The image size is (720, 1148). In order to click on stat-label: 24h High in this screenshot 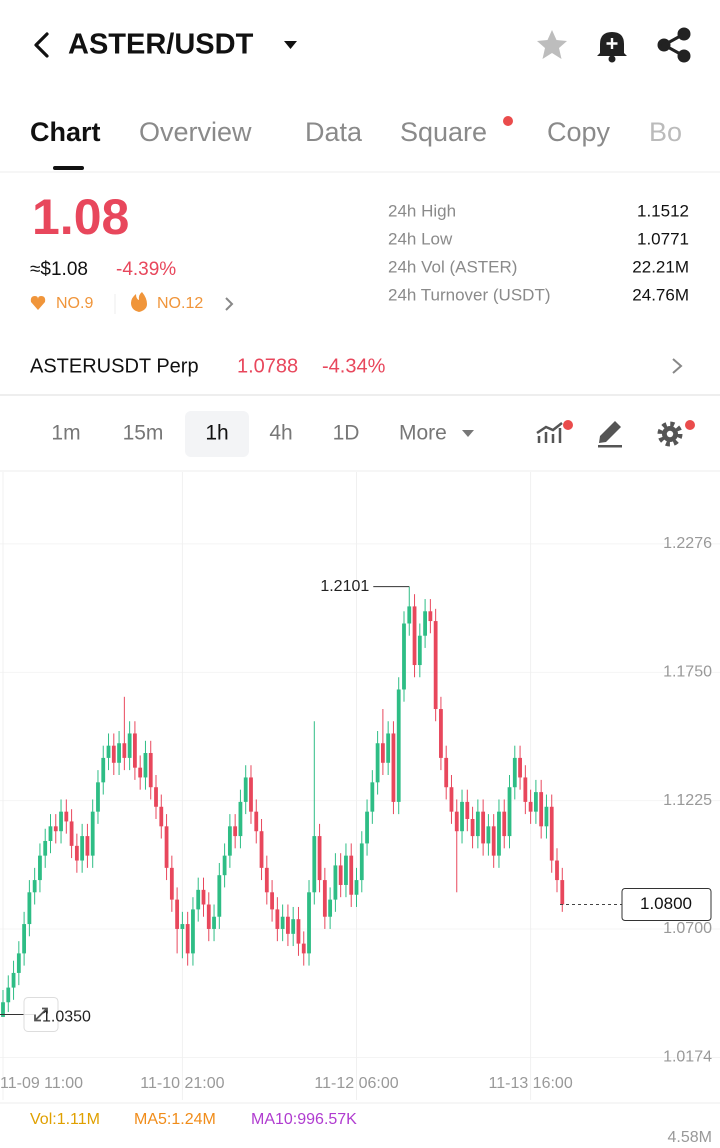, I will do `click(422, 210)`.